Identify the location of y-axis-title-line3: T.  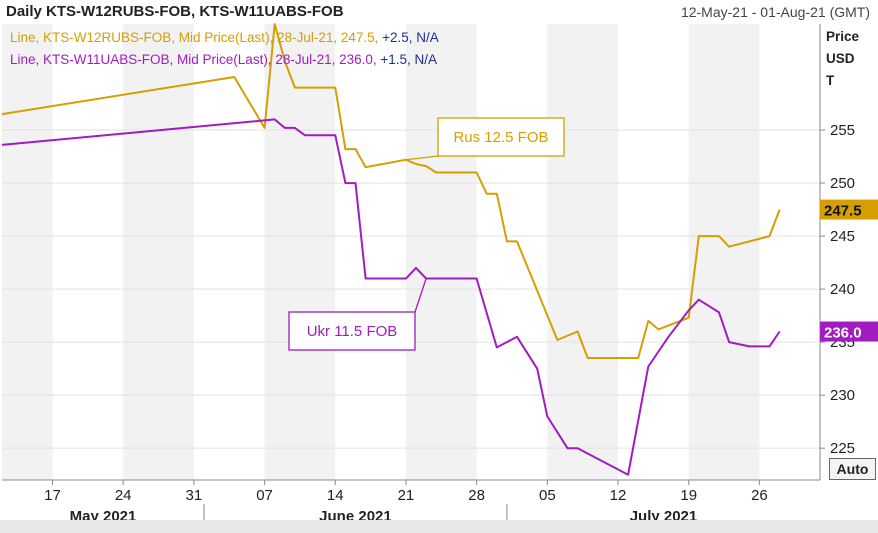
(830, 80).